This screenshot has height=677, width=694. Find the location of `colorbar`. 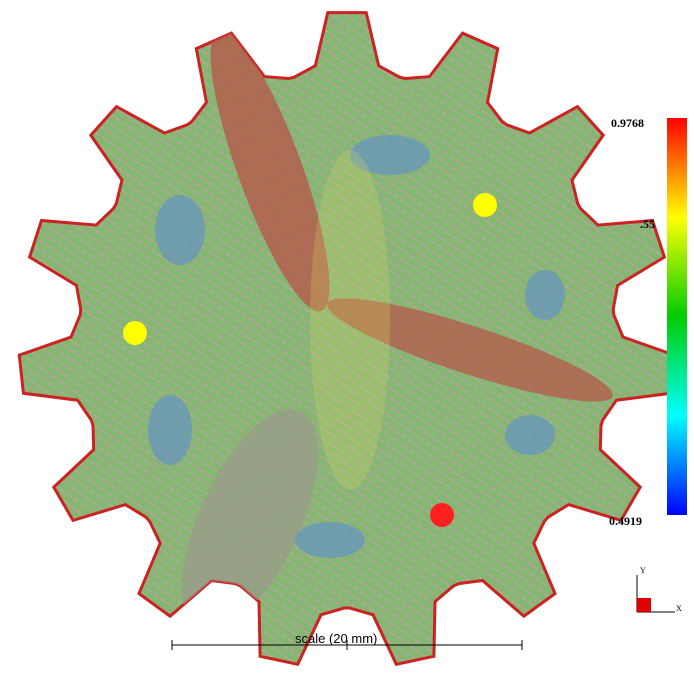

colorbar is located at coordinates (677, 316).